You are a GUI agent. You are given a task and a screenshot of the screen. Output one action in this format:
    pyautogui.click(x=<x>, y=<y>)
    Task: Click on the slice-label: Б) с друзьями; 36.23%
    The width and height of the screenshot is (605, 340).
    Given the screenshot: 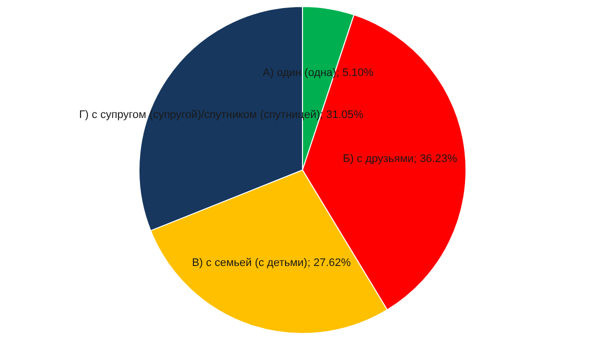 What is the action you would take?
    pyautogui.click(x=400, y=159)
    